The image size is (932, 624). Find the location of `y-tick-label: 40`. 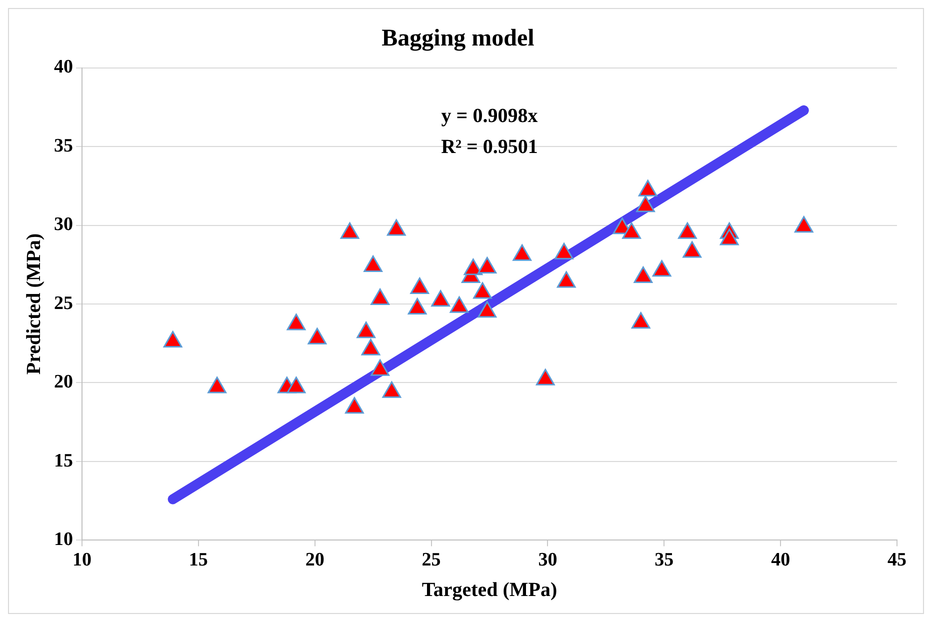

y-tick-label: 40 is located at coordinates (63, 67).